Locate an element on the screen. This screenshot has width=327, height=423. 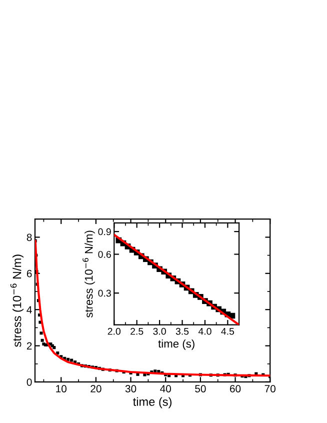
x-tick-label: 40 is located at coordinates (165, 388).